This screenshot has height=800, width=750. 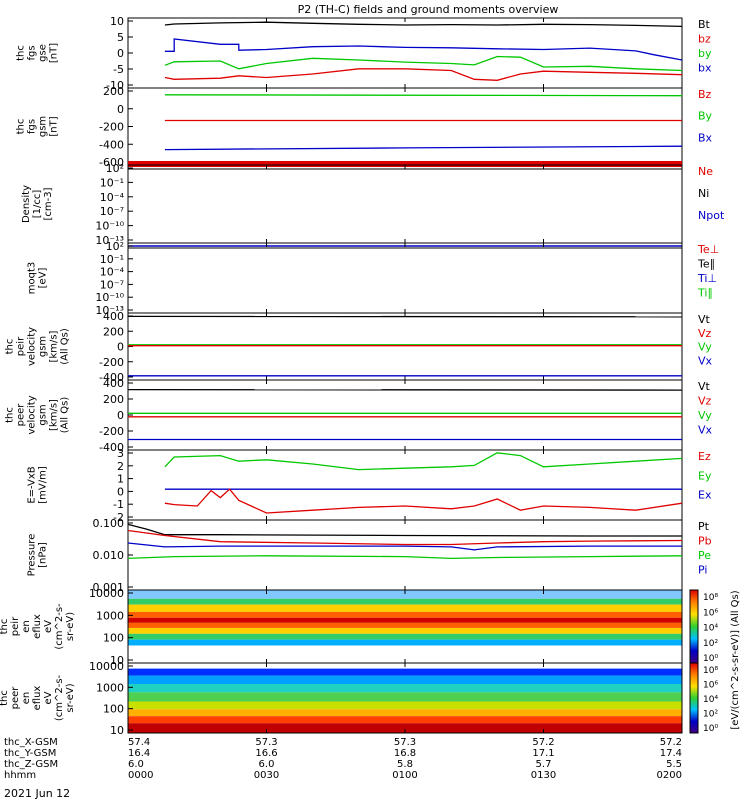 What do you see at coordinates (708, 249) in the screenshot?
I see `legend-Te⊥: Te⊥` at bounding box center [708, 249].